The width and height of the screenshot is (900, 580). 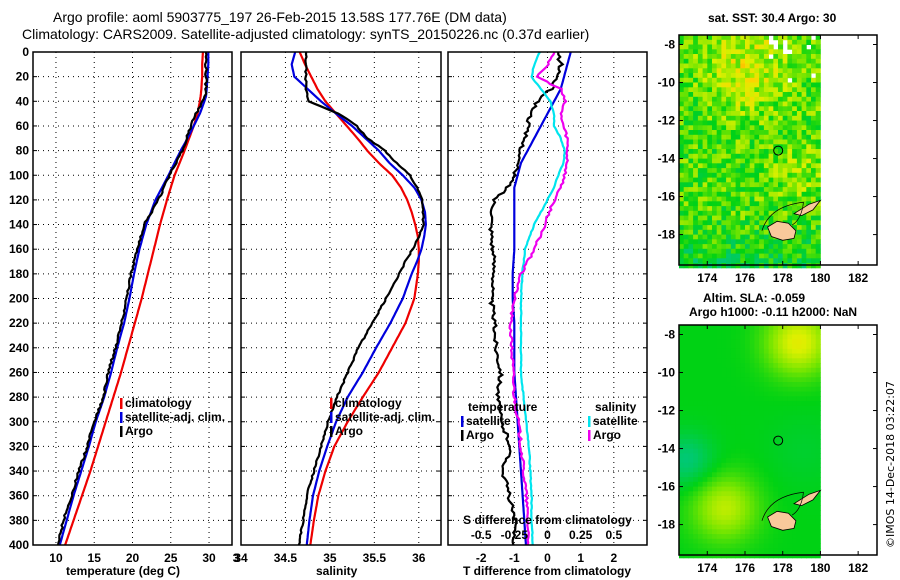 I want to click on profile-location-marker, so click(x=778, y=150).